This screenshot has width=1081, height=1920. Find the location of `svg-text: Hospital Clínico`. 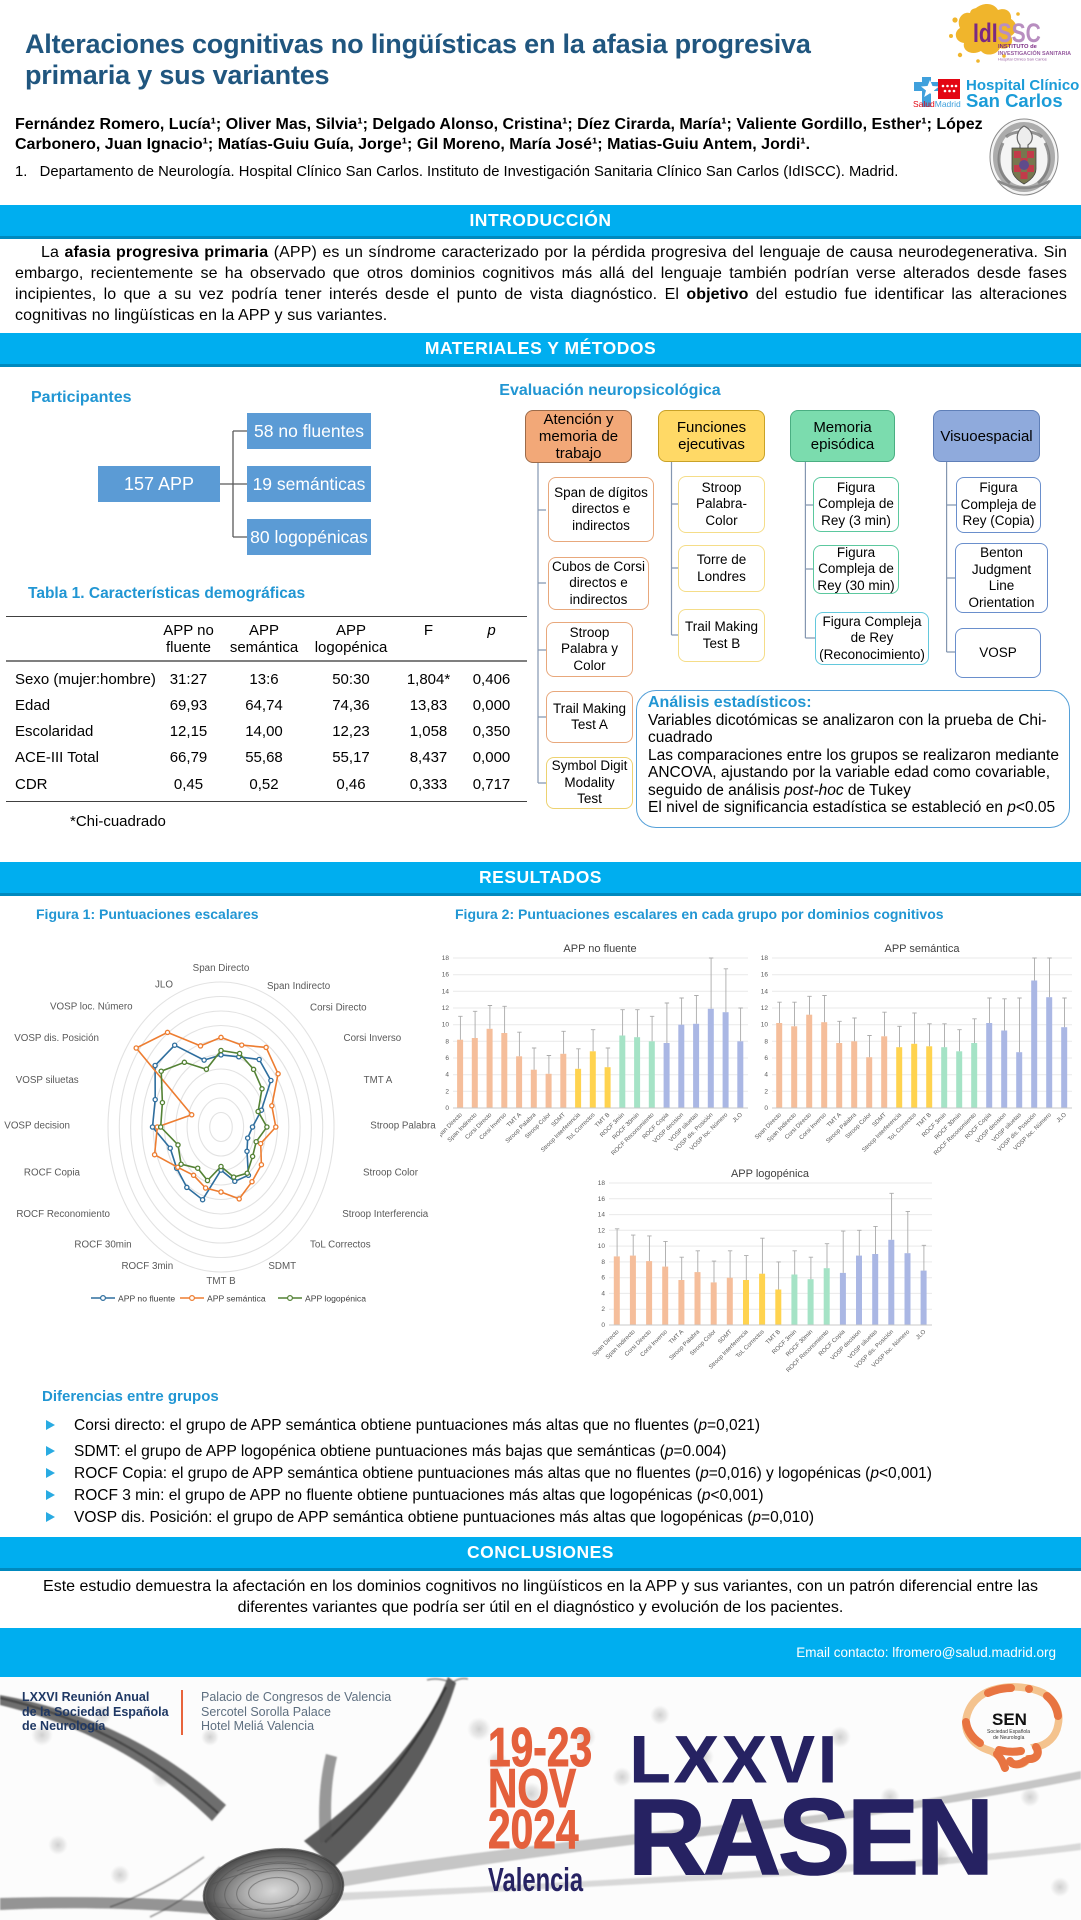

svg-text: Hospital Clínico is located at coordinates (1022, 85).